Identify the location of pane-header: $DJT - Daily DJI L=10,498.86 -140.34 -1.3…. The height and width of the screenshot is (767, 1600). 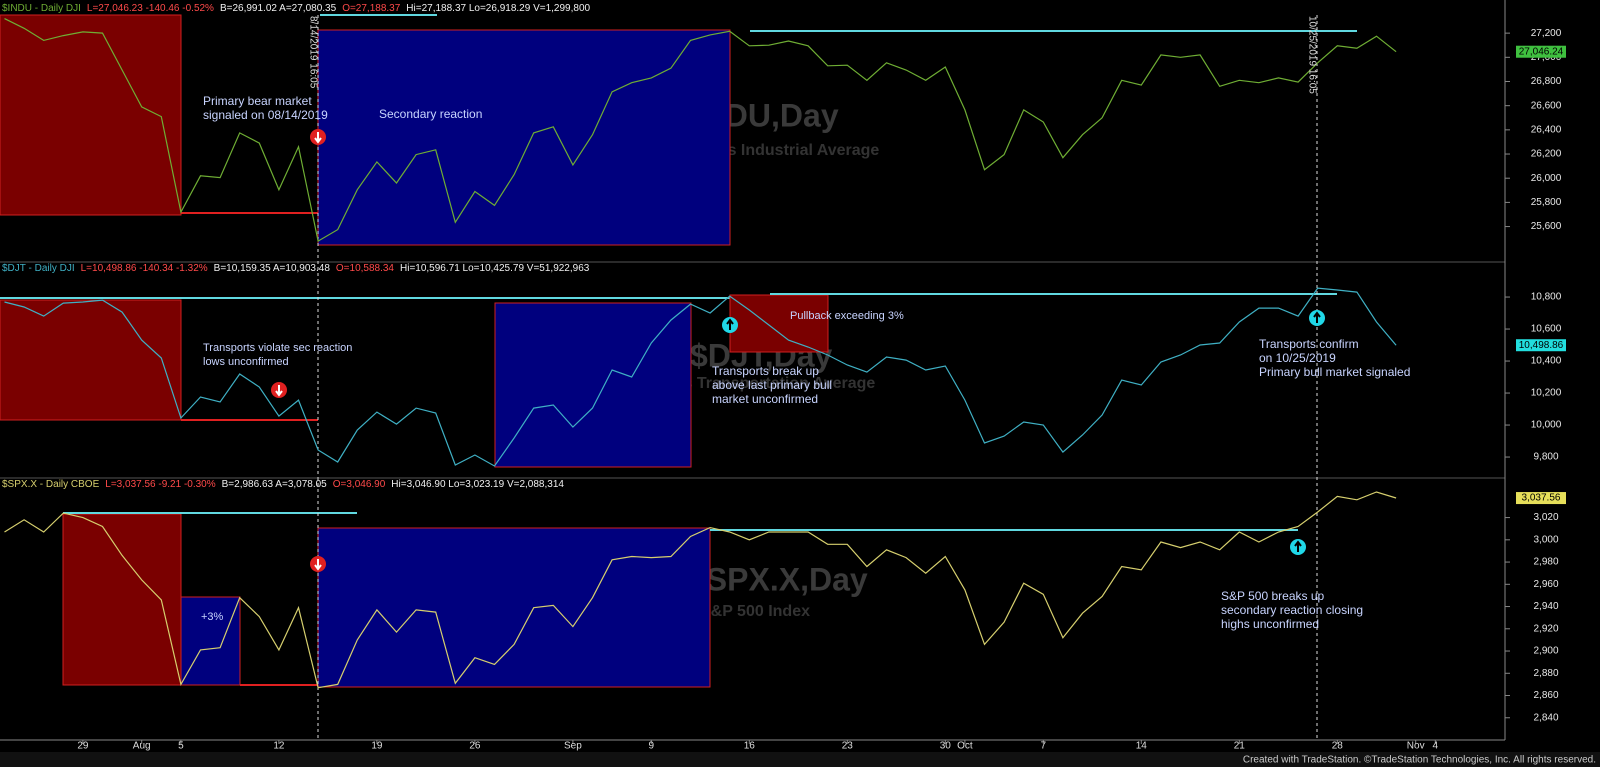
(296, 268).